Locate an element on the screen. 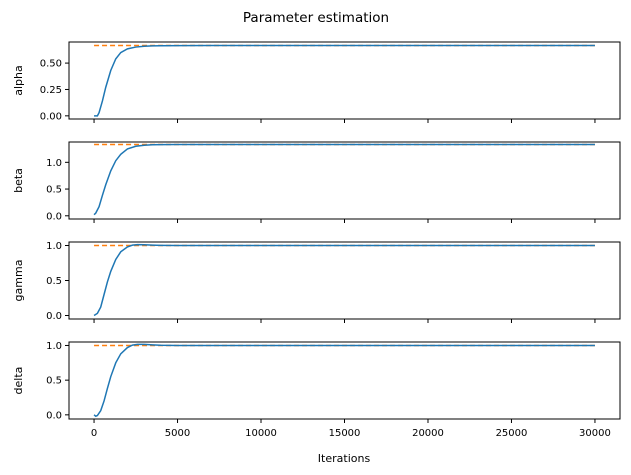 The image size is (631, 475). x-tick-label: 5000 is located at coordinates (177, 433).